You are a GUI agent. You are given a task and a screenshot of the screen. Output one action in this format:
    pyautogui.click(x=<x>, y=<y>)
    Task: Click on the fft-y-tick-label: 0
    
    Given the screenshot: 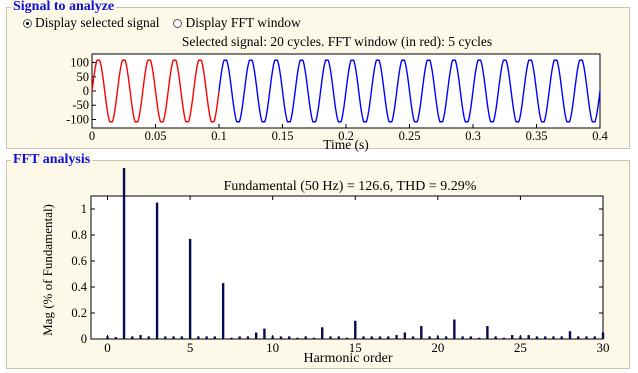 What is the action you would take?
    pyautogui.click(x=84, y=339)
    